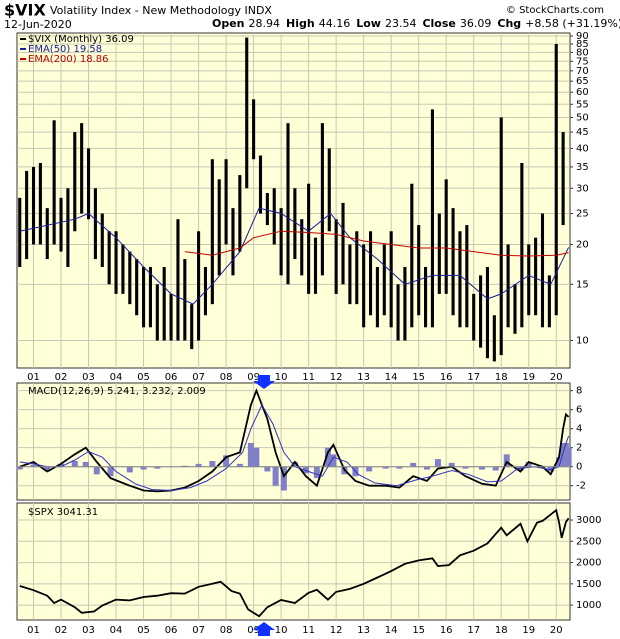 Image resolution: width=620 pixels, height=639 pixels. Describe the element at coordinates (582, 188) in the screenshot. I see `y-tick-label: 30` at that location.